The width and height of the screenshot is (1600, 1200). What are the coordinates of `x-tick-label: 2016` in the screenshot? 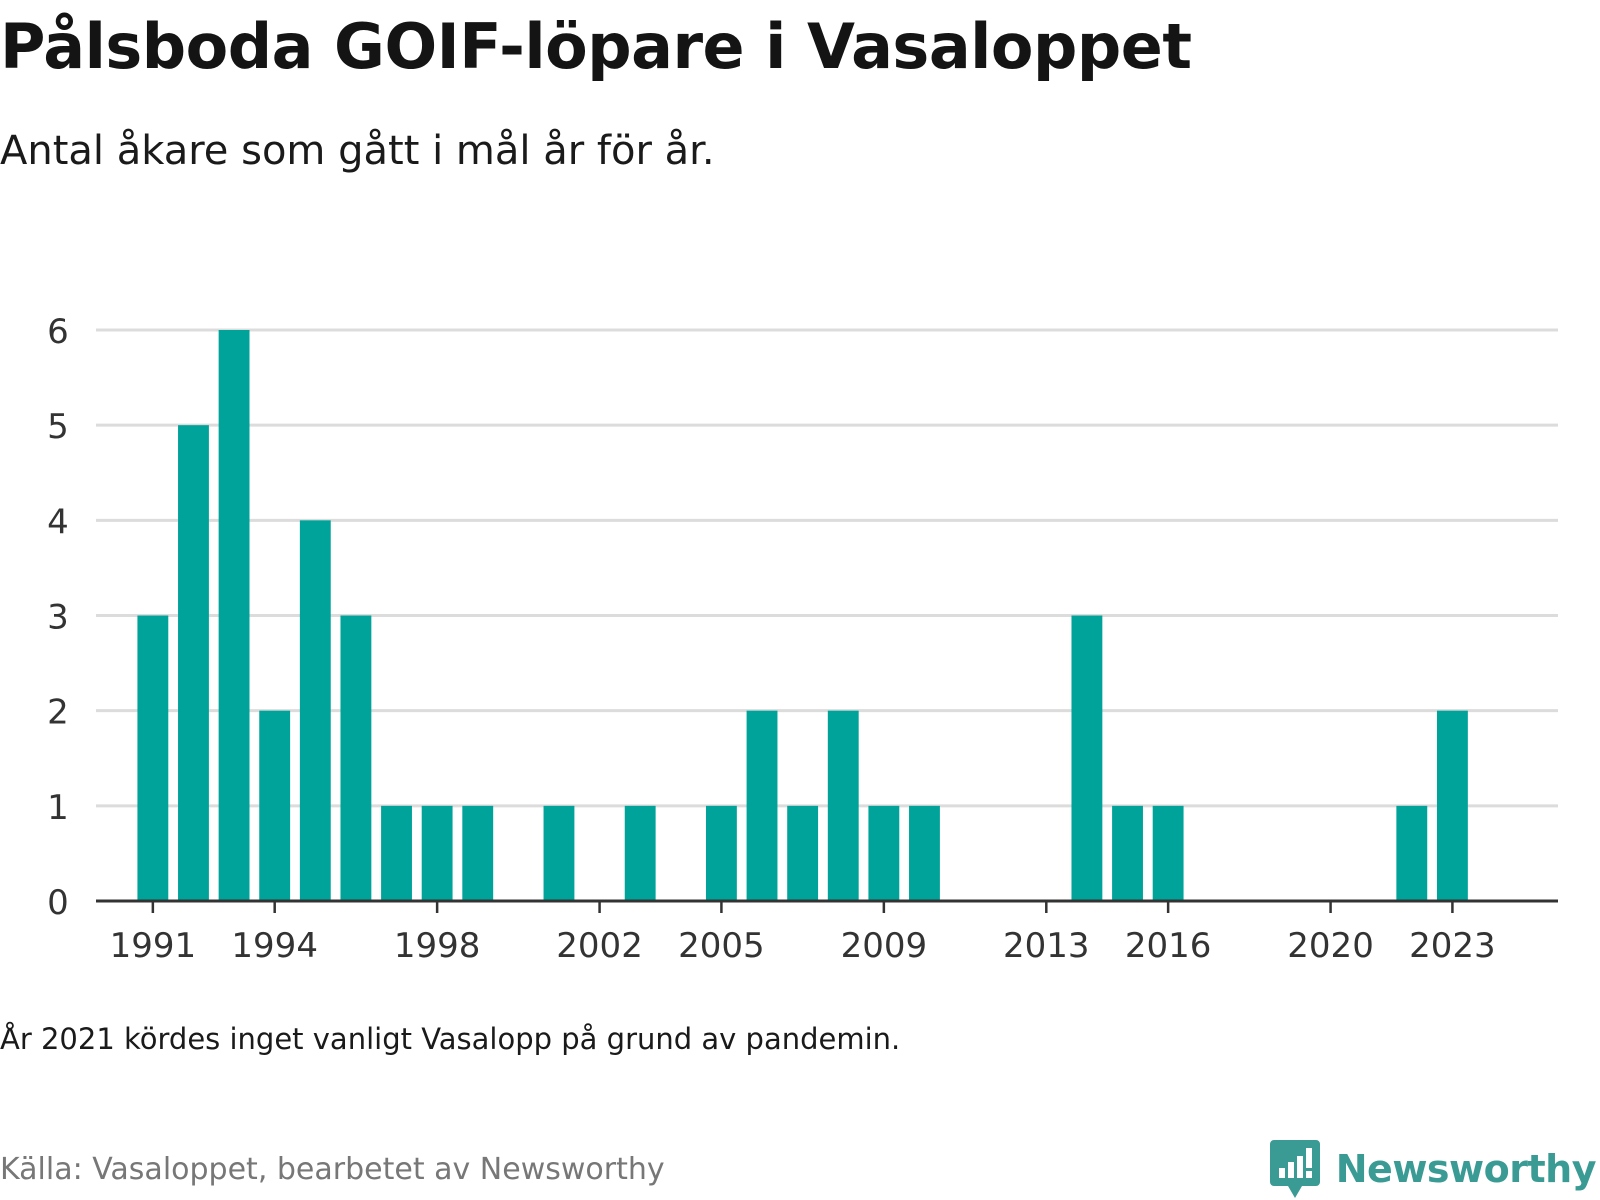 It's located at (1168, 946).